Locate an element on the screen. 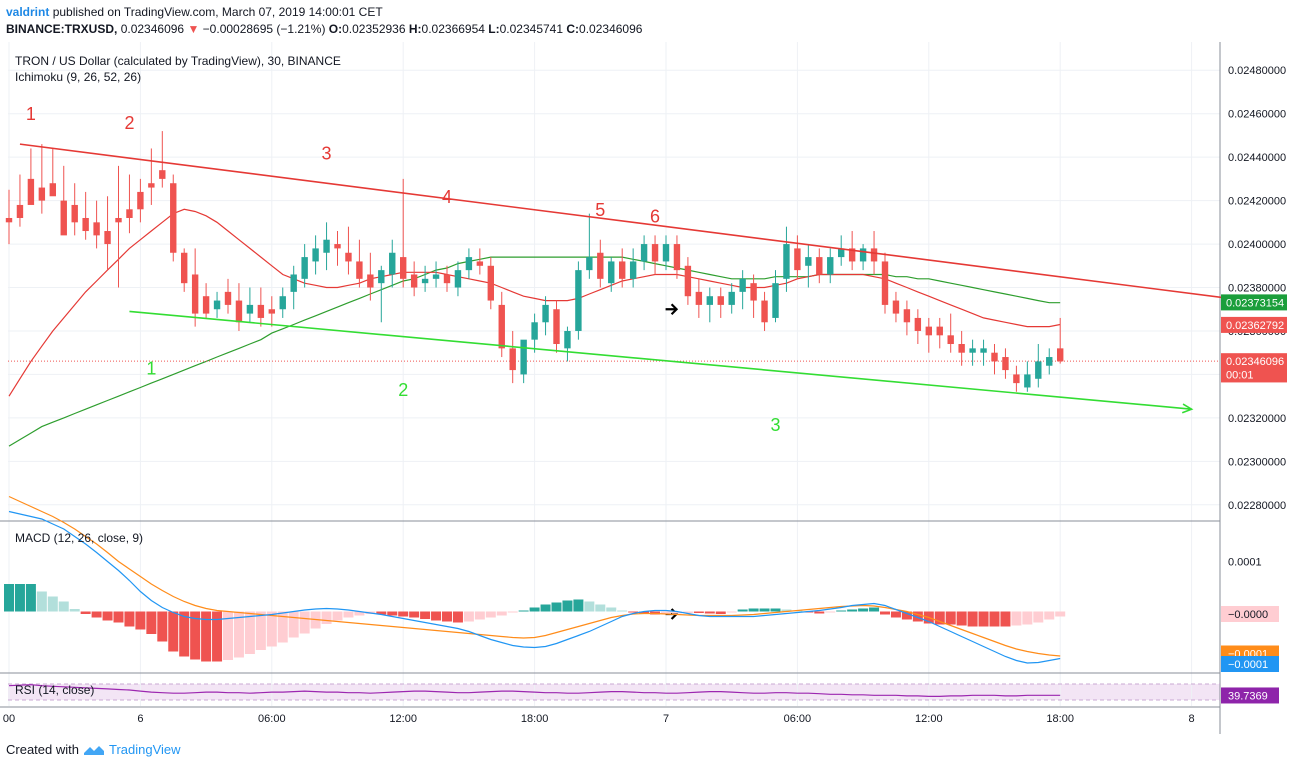  touch-point-label: 2 is located at coordinates (403, 390).